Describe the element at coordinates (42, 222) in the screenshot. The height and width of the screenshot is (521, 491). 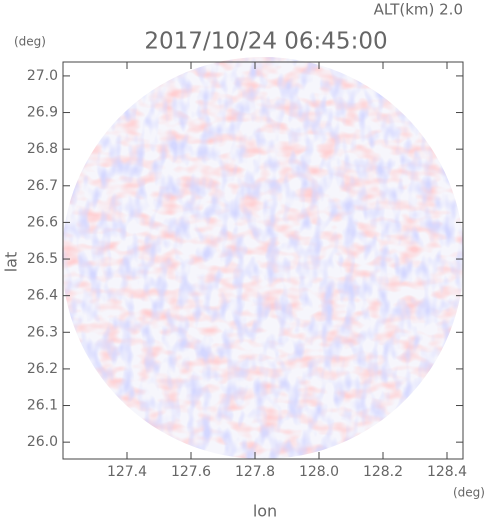
I see `y-tick-label: 26.6` at that location.